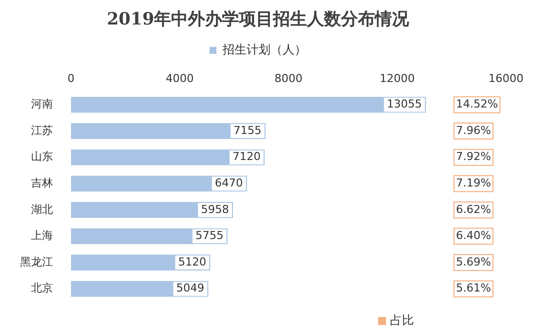 The image size is (534, 336). I want to click on y-tick-label: 江苏, so click(42, 130).